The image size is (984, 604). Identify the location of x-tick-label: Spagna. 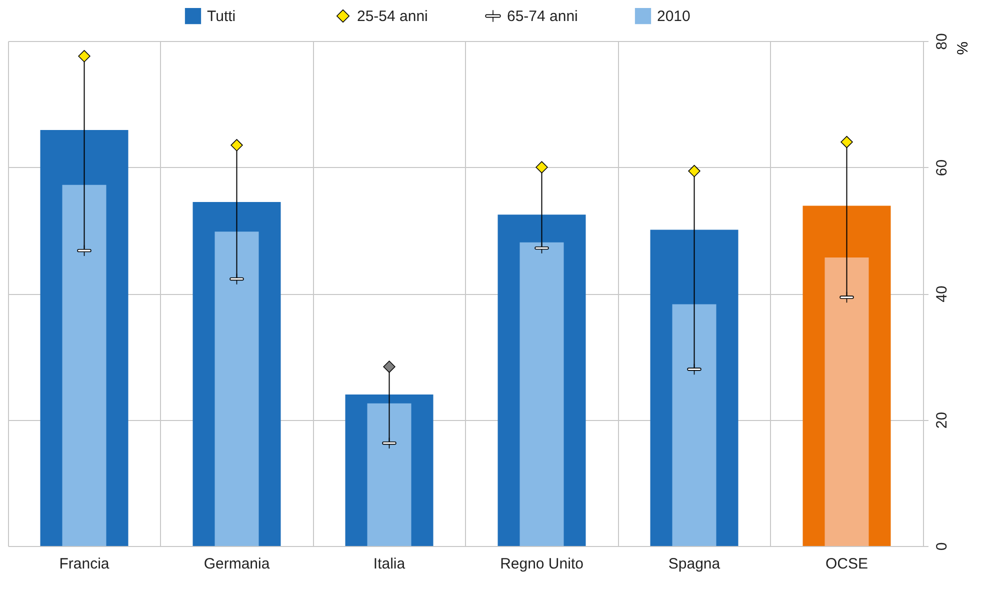
(694, 564).